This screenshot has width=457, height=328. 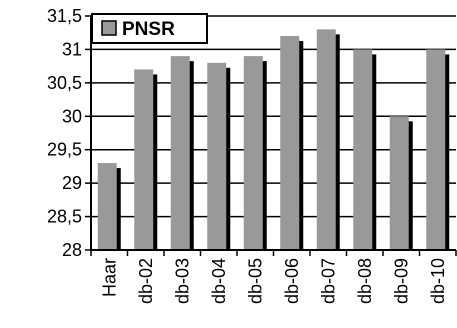 What do you see at coordinates (109, 28) in the screenshot?
I see `legend-swatch` at bounding box center [109, 28].